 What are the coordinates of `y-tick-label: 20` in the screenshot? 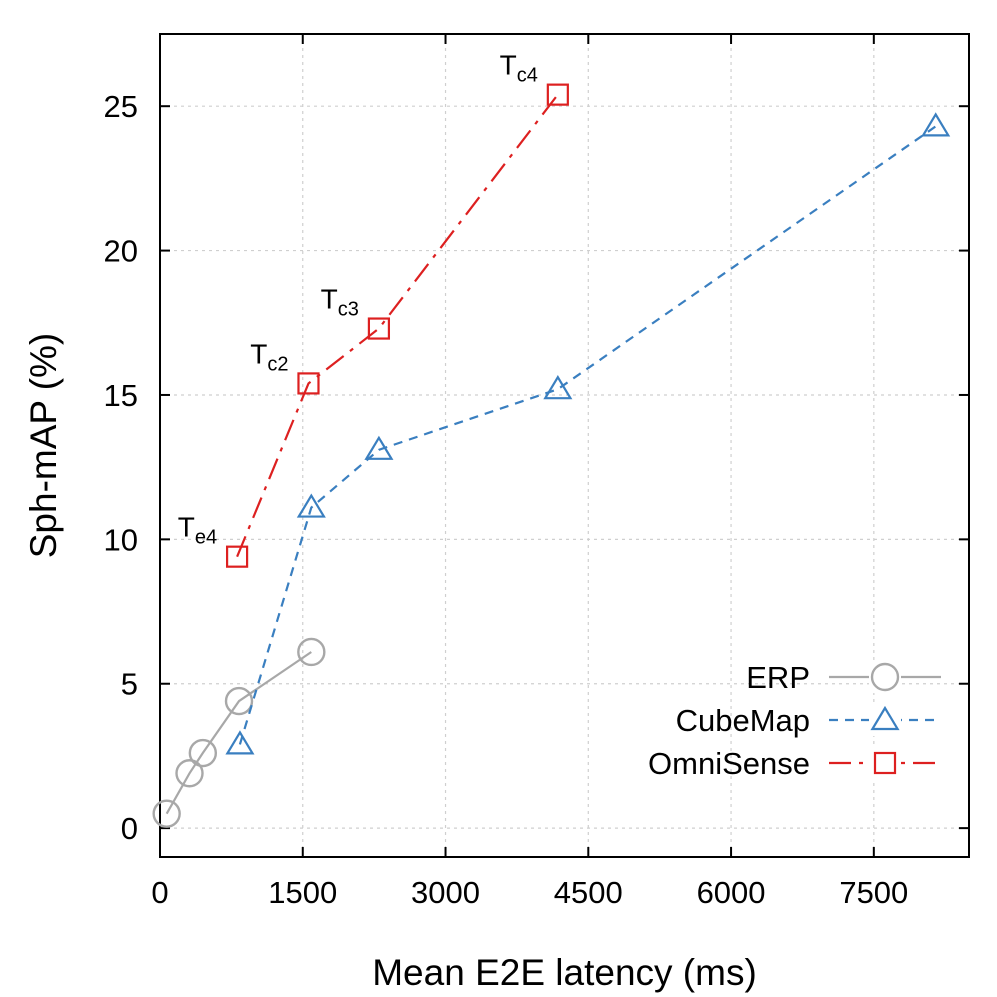 It's located at (121, 251).